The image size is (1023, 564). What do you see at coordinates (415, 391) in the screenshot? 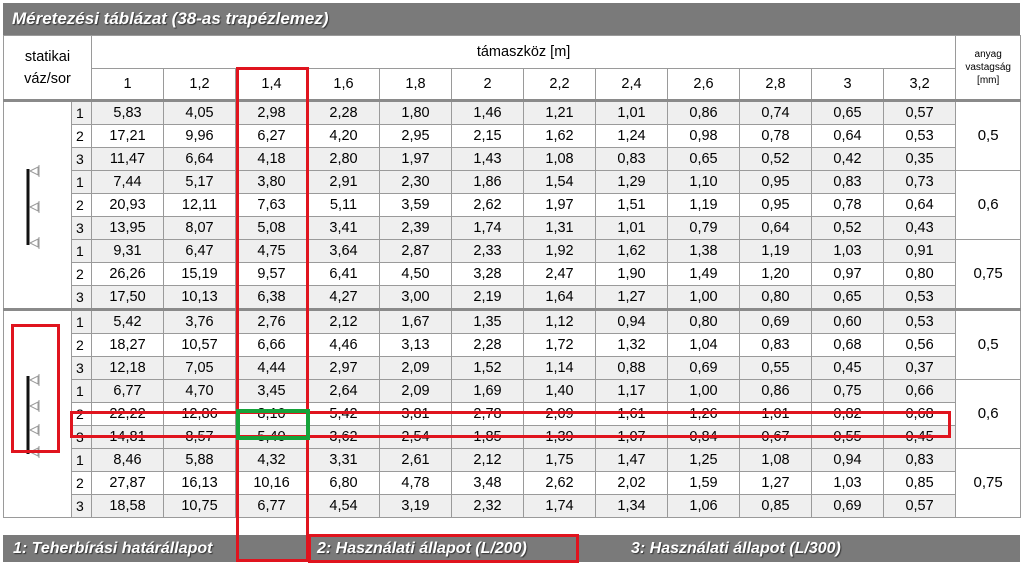
I see `value-cell: 2,09` at bounding box center [415, 391].